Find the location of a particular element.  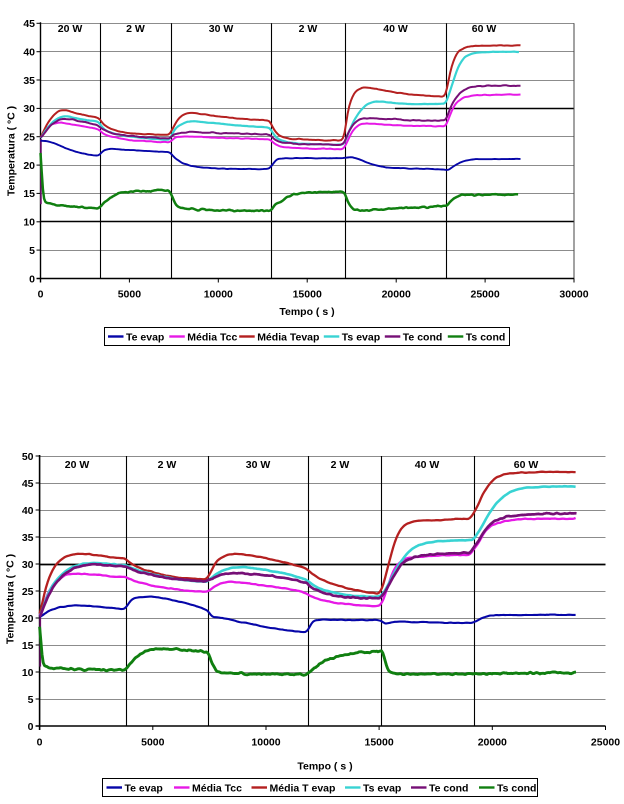

svg-text: Média T evap is located at coordinates (303, 789).